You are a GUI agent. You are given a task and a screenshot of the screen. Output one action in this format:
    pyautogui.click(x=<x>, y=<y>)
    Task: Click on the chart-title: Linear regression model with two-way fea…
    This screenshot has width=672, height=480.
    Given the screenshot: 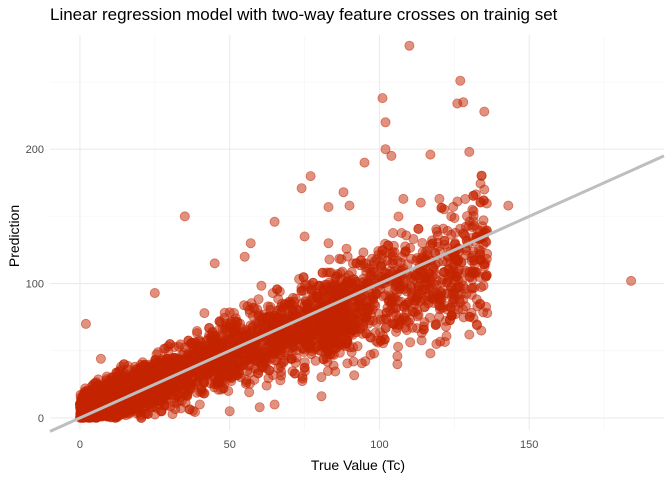 What is the action you would take?
    pyautogui.click(x=304, y=14)
    